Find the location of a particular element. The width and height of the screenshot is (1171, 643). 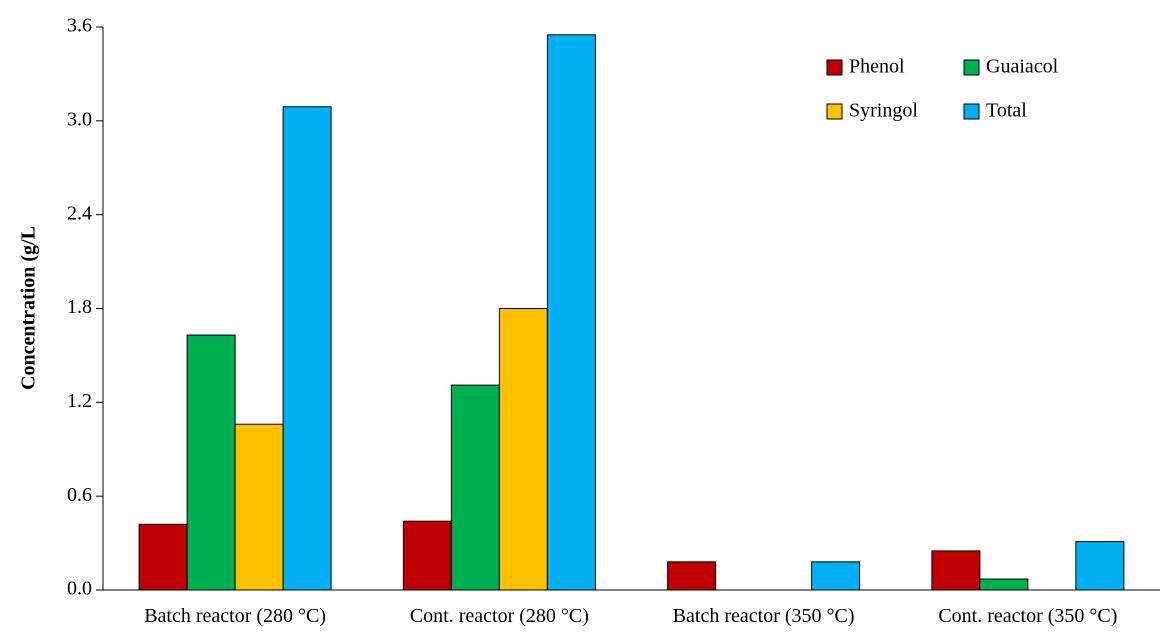

y-tick-label: 2.4 is located at coordinates (79, 213).